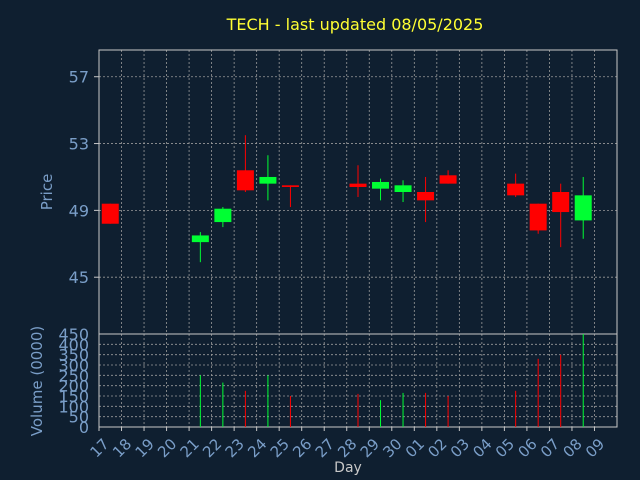 The height and width of the screenshot is (480, 640). I want to click on price-tick-label: 57, so click(79, 77).